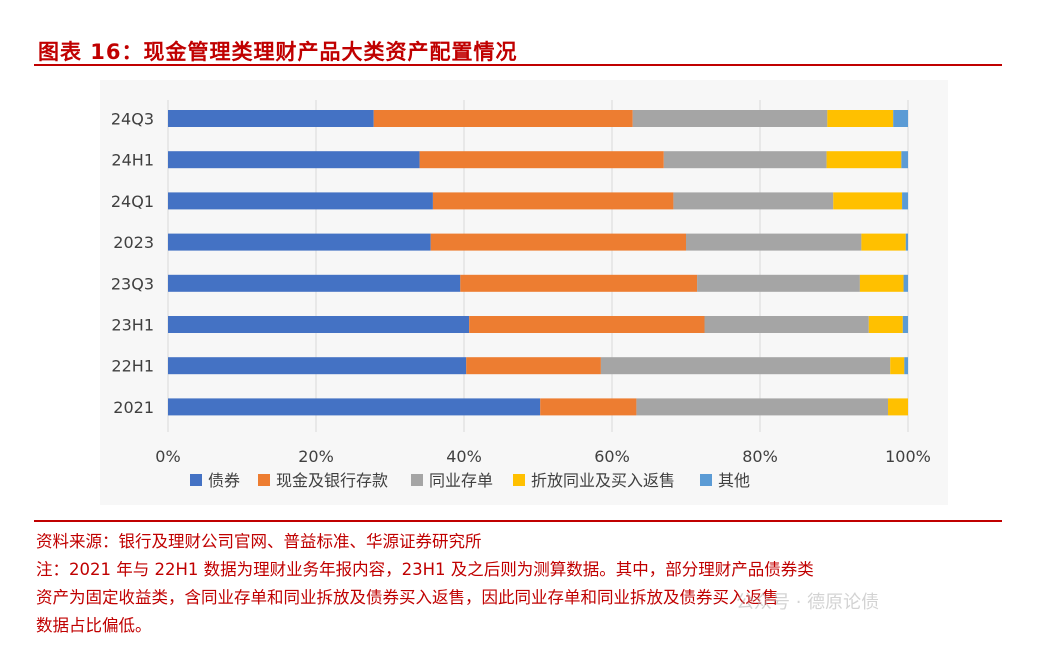 This screenshot has width=1054, height=660. I want to click on figure-title: 图表 16：现金管理类理财产品大类资产配置情况, so click(278, 52).